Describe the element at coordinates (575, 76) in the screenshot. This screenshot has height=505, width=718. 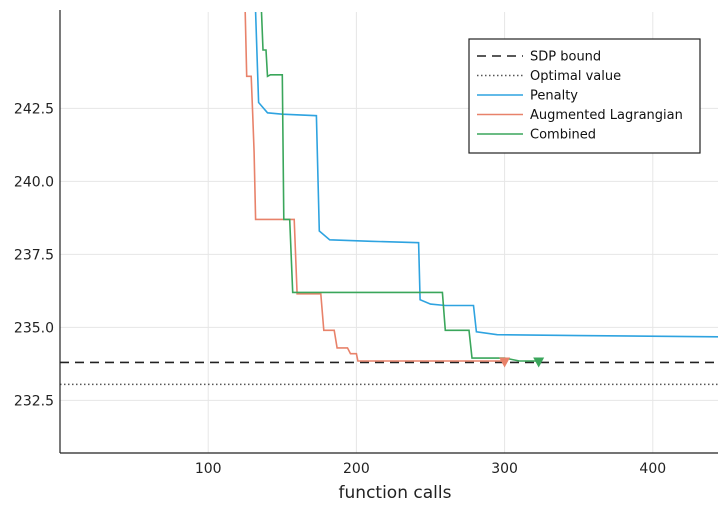
I see `optimal-value-legend-label: Optimal value` at that location.